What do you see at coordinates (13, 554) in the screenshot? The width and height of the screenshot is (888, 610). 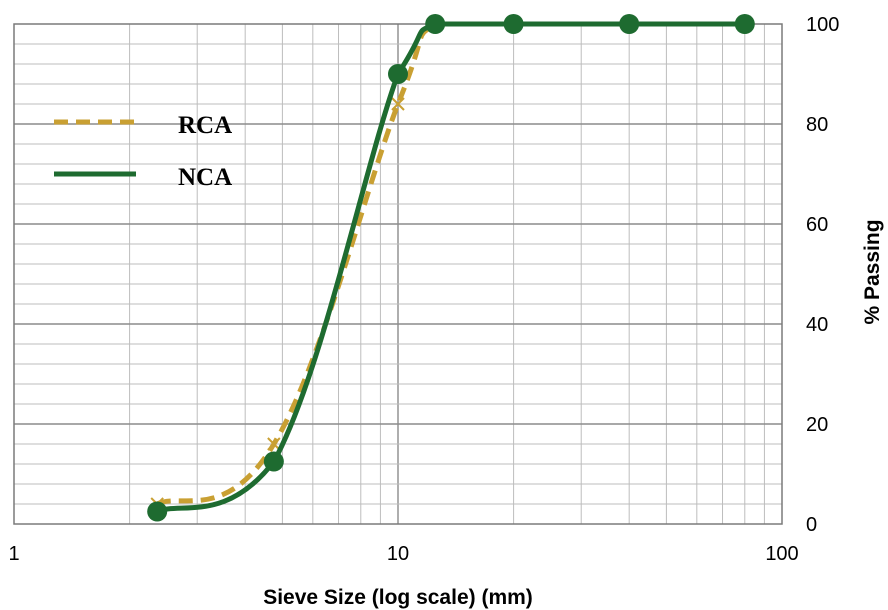 I see `x-tick-label: 1` at bounding box center [13, 554].